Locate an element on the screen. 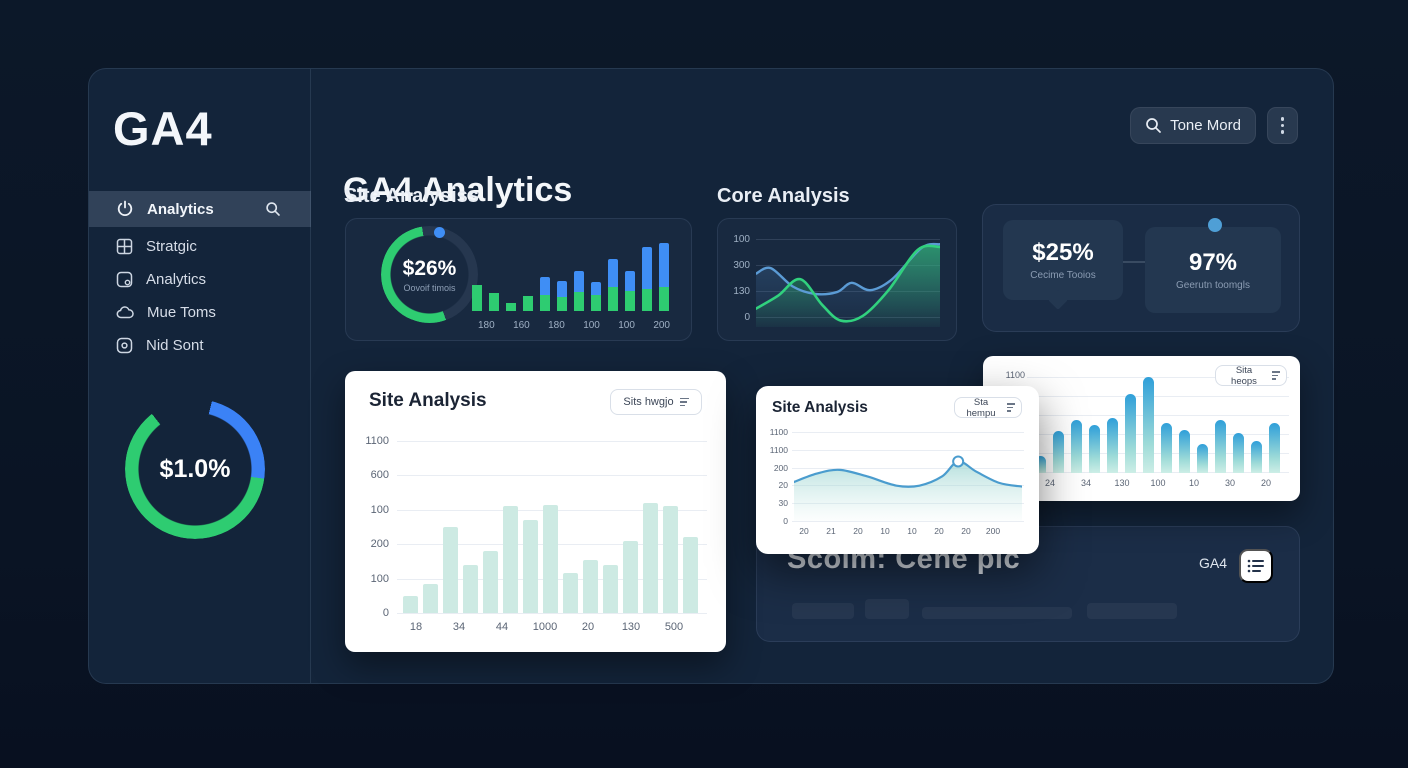  x-tick-label: 500 is located at coordinates (674, 627).